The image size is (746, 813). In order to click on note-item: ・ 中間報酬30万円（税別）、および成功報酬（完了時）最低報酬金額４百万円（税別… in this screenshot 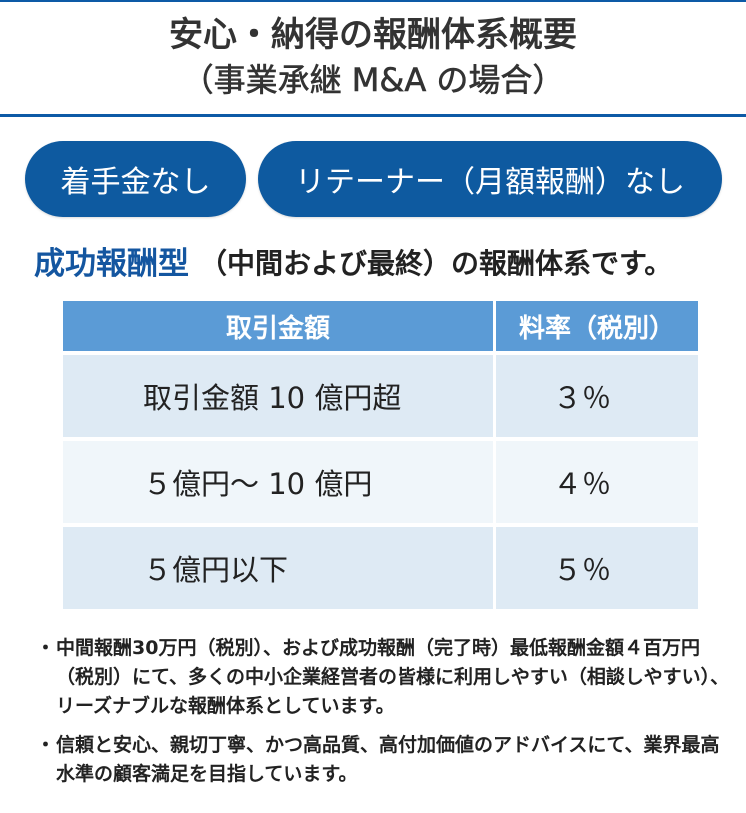, I will do `click(386, 677)`.